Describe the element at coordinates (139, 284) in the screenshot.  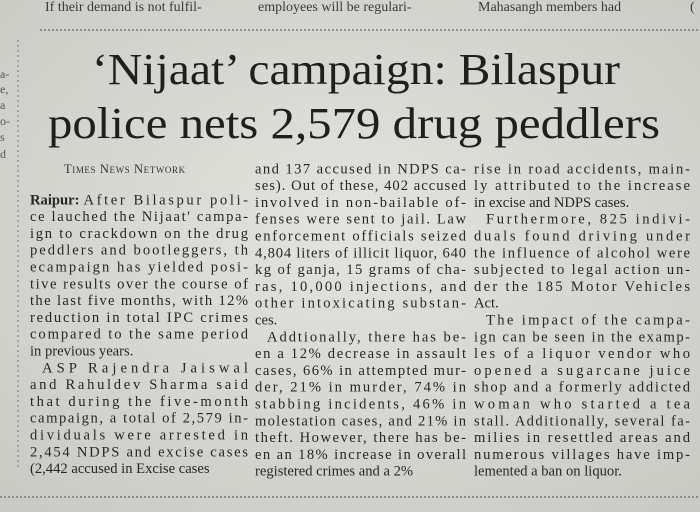
I see `article-line: tive results over the course of` at that location.